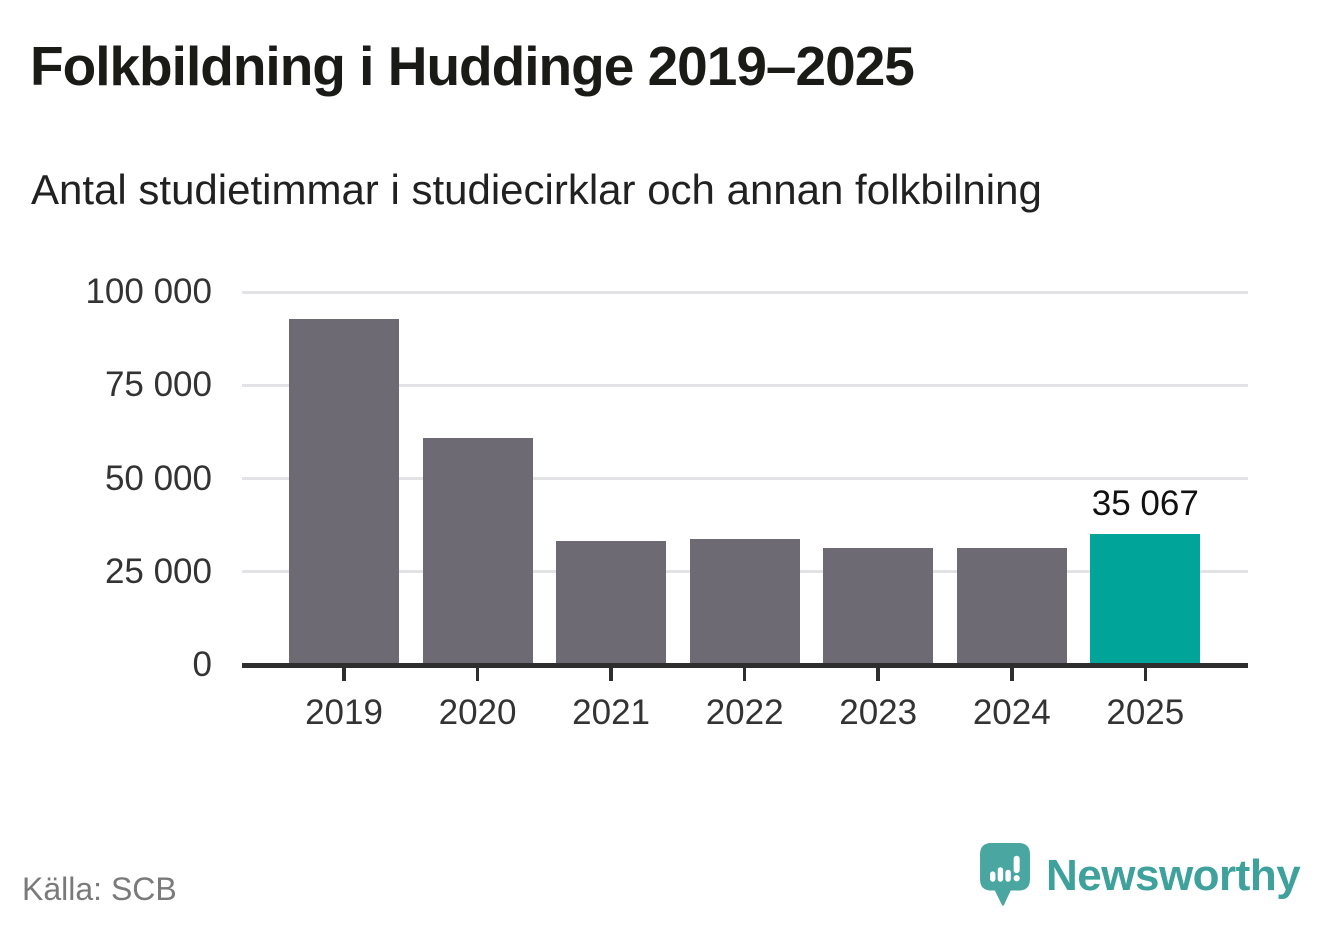  What do you see at coordinates (477, 712) in the screenshot?
I see `x-tick-label-2020: 2020` at bounding box center [477, 712].